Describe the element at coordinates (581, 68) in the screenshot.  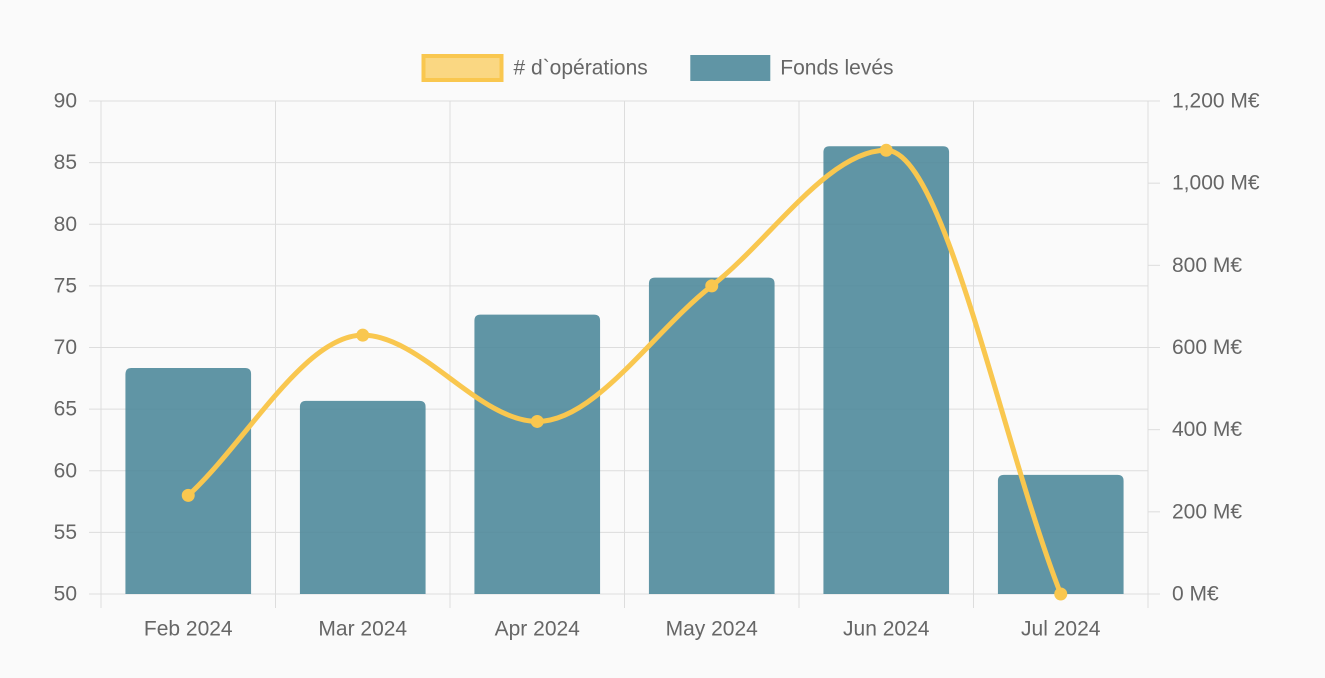
I see `legend-label: # d`opérations` at that location.